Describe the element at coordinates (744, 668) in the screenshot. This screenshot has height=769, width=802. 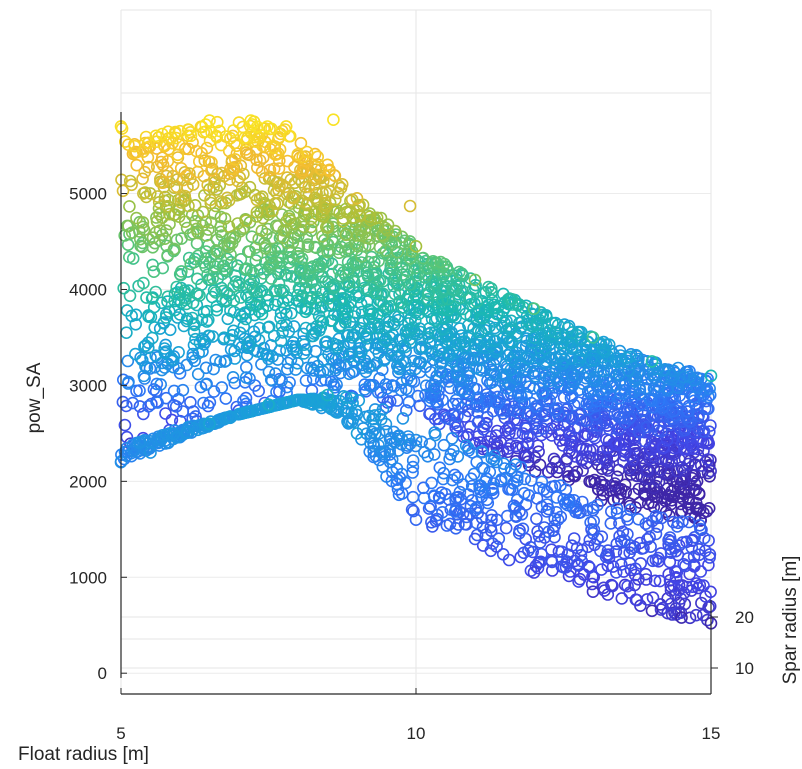
I see `z-tick-label: 10` at that location.